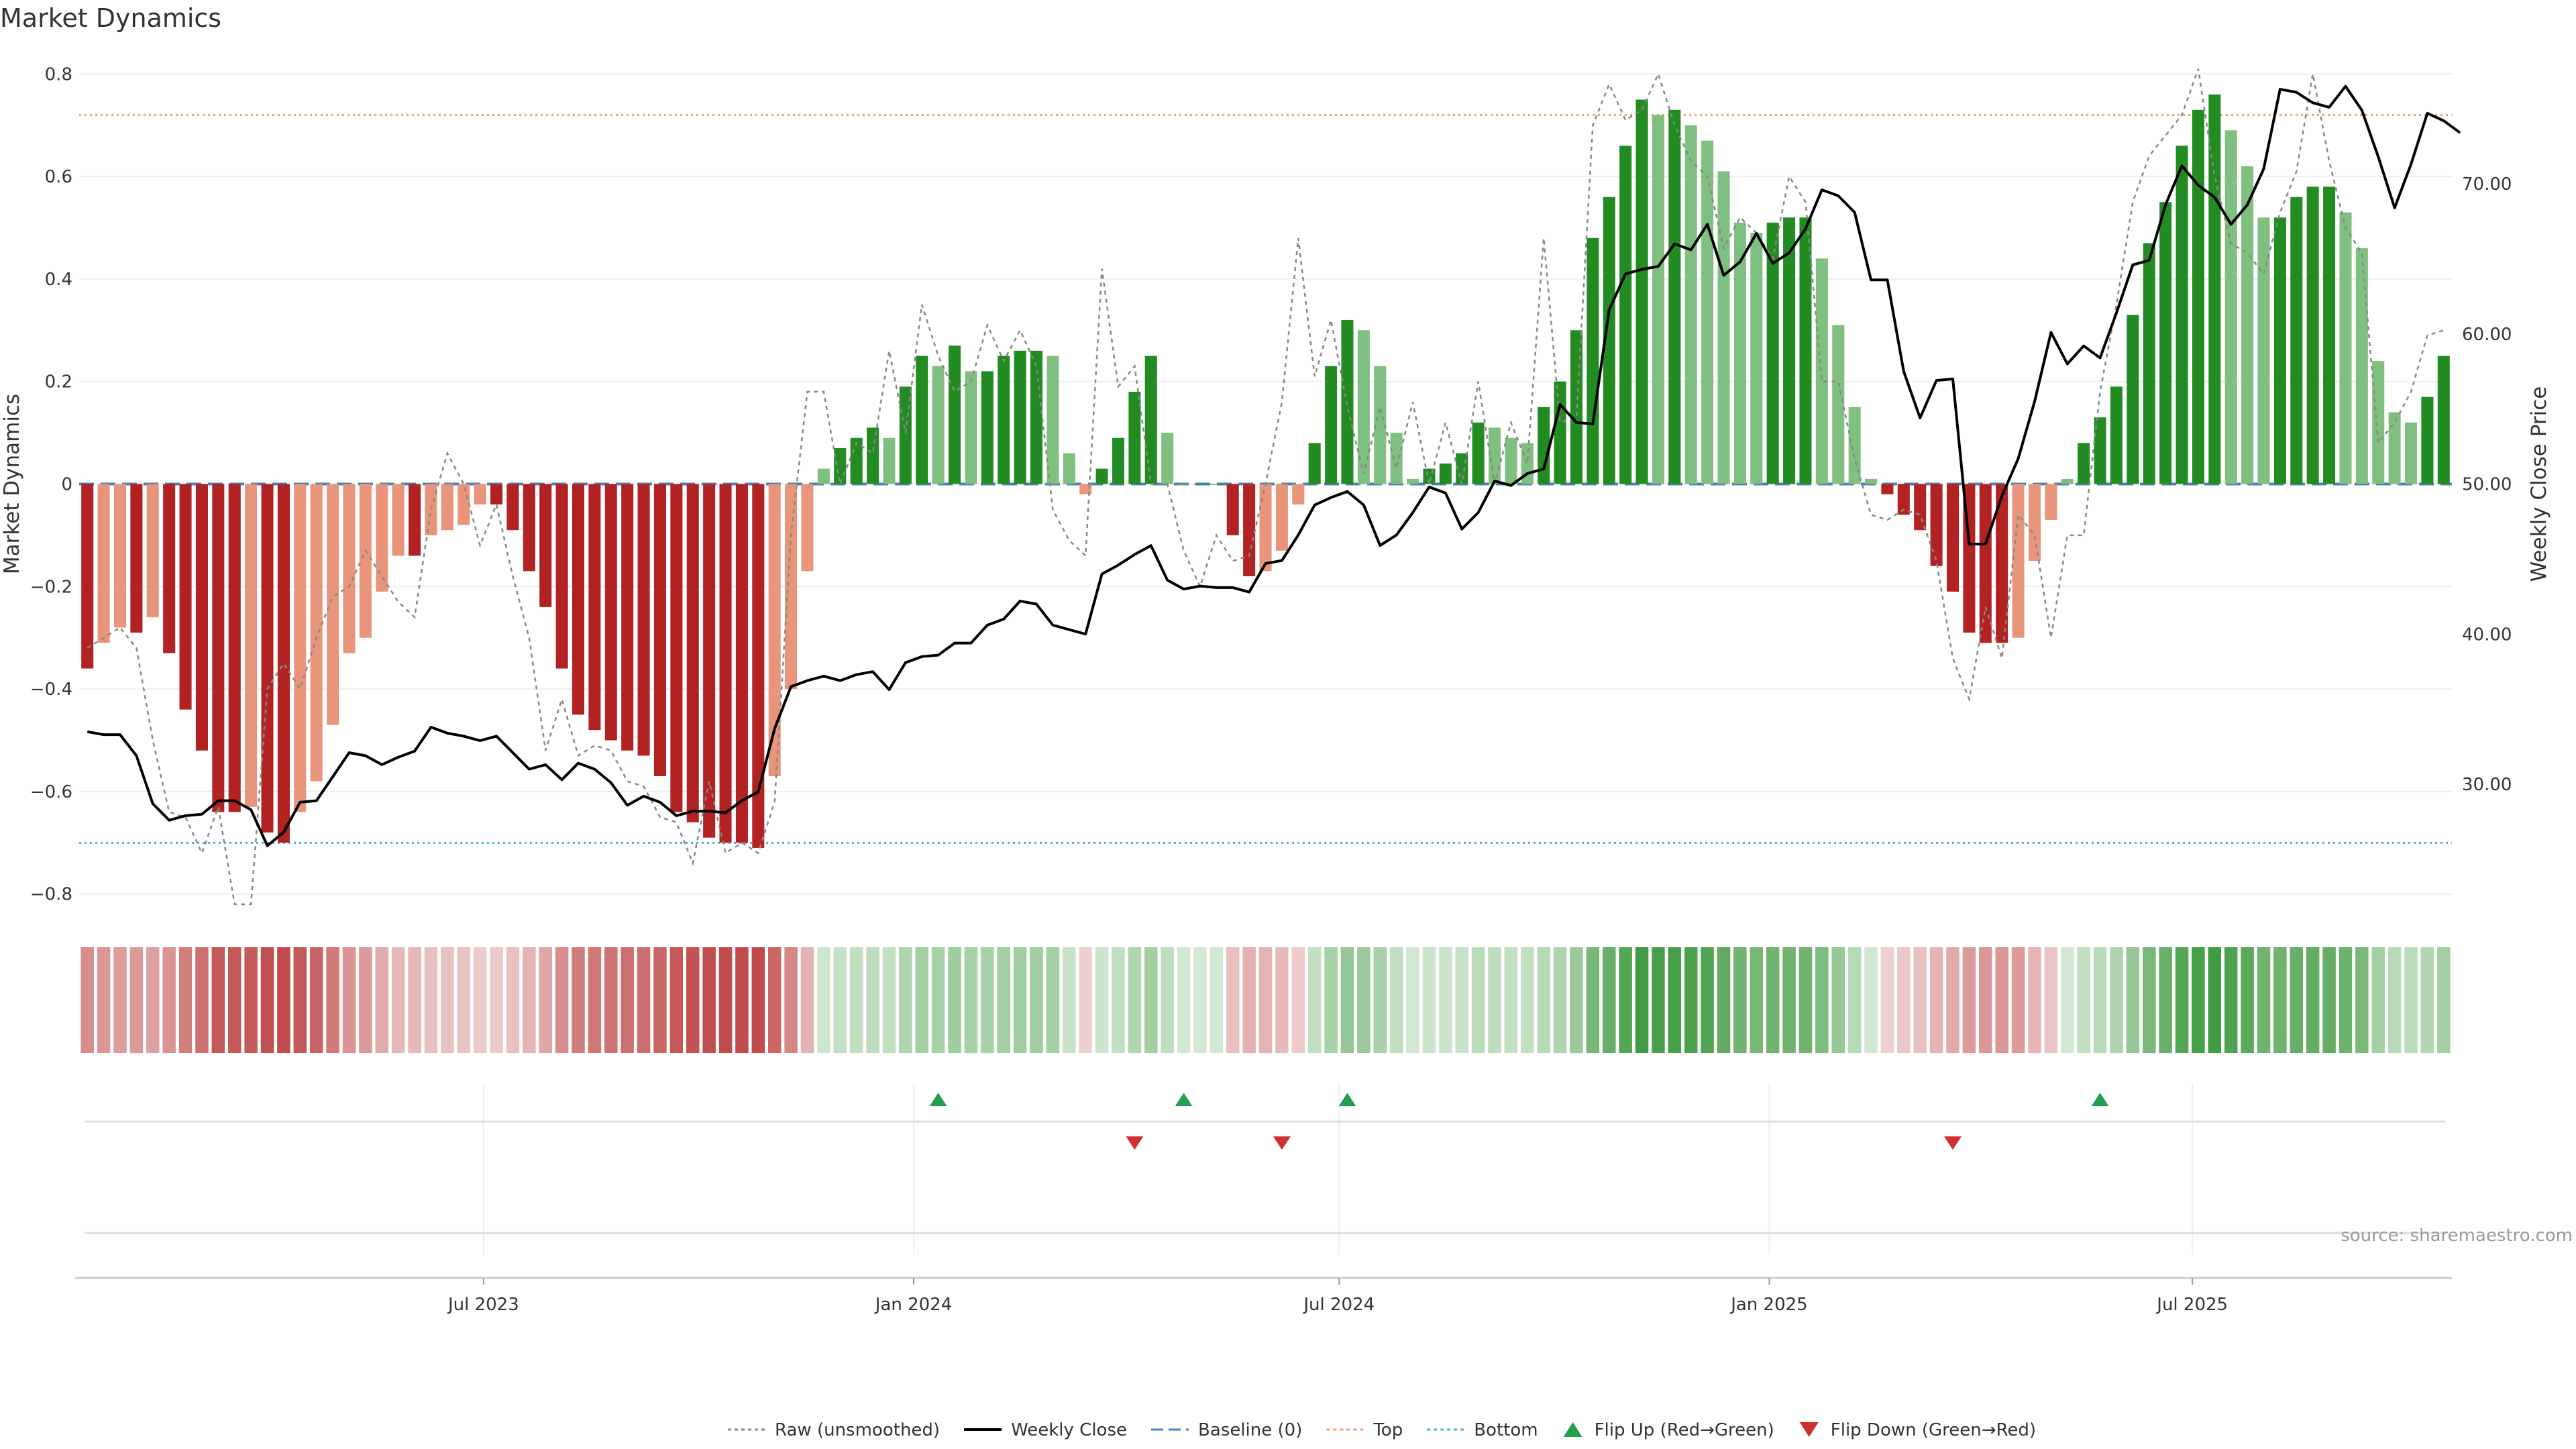 Image resolution: width=2576 pixels, height=1449 pixels. Describe the element at coordinates (2487, 485) in the screenshot. I see `right-tick-label: 50.00` at that location.